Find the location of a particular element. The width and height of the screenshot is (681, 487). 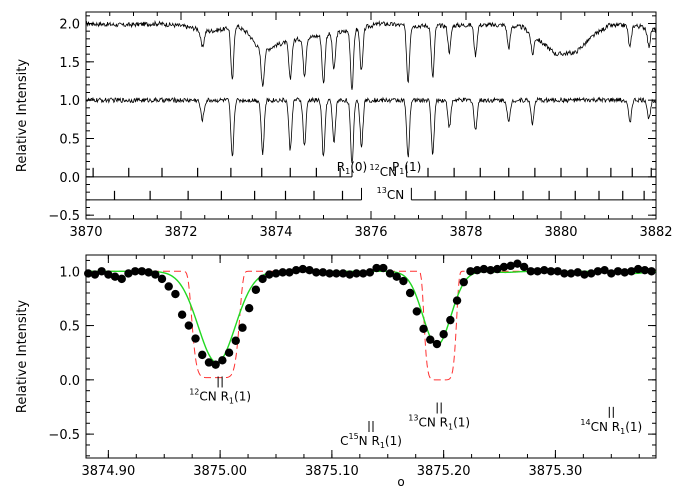

molecule-label: CN is located at coordinates (395, 195).